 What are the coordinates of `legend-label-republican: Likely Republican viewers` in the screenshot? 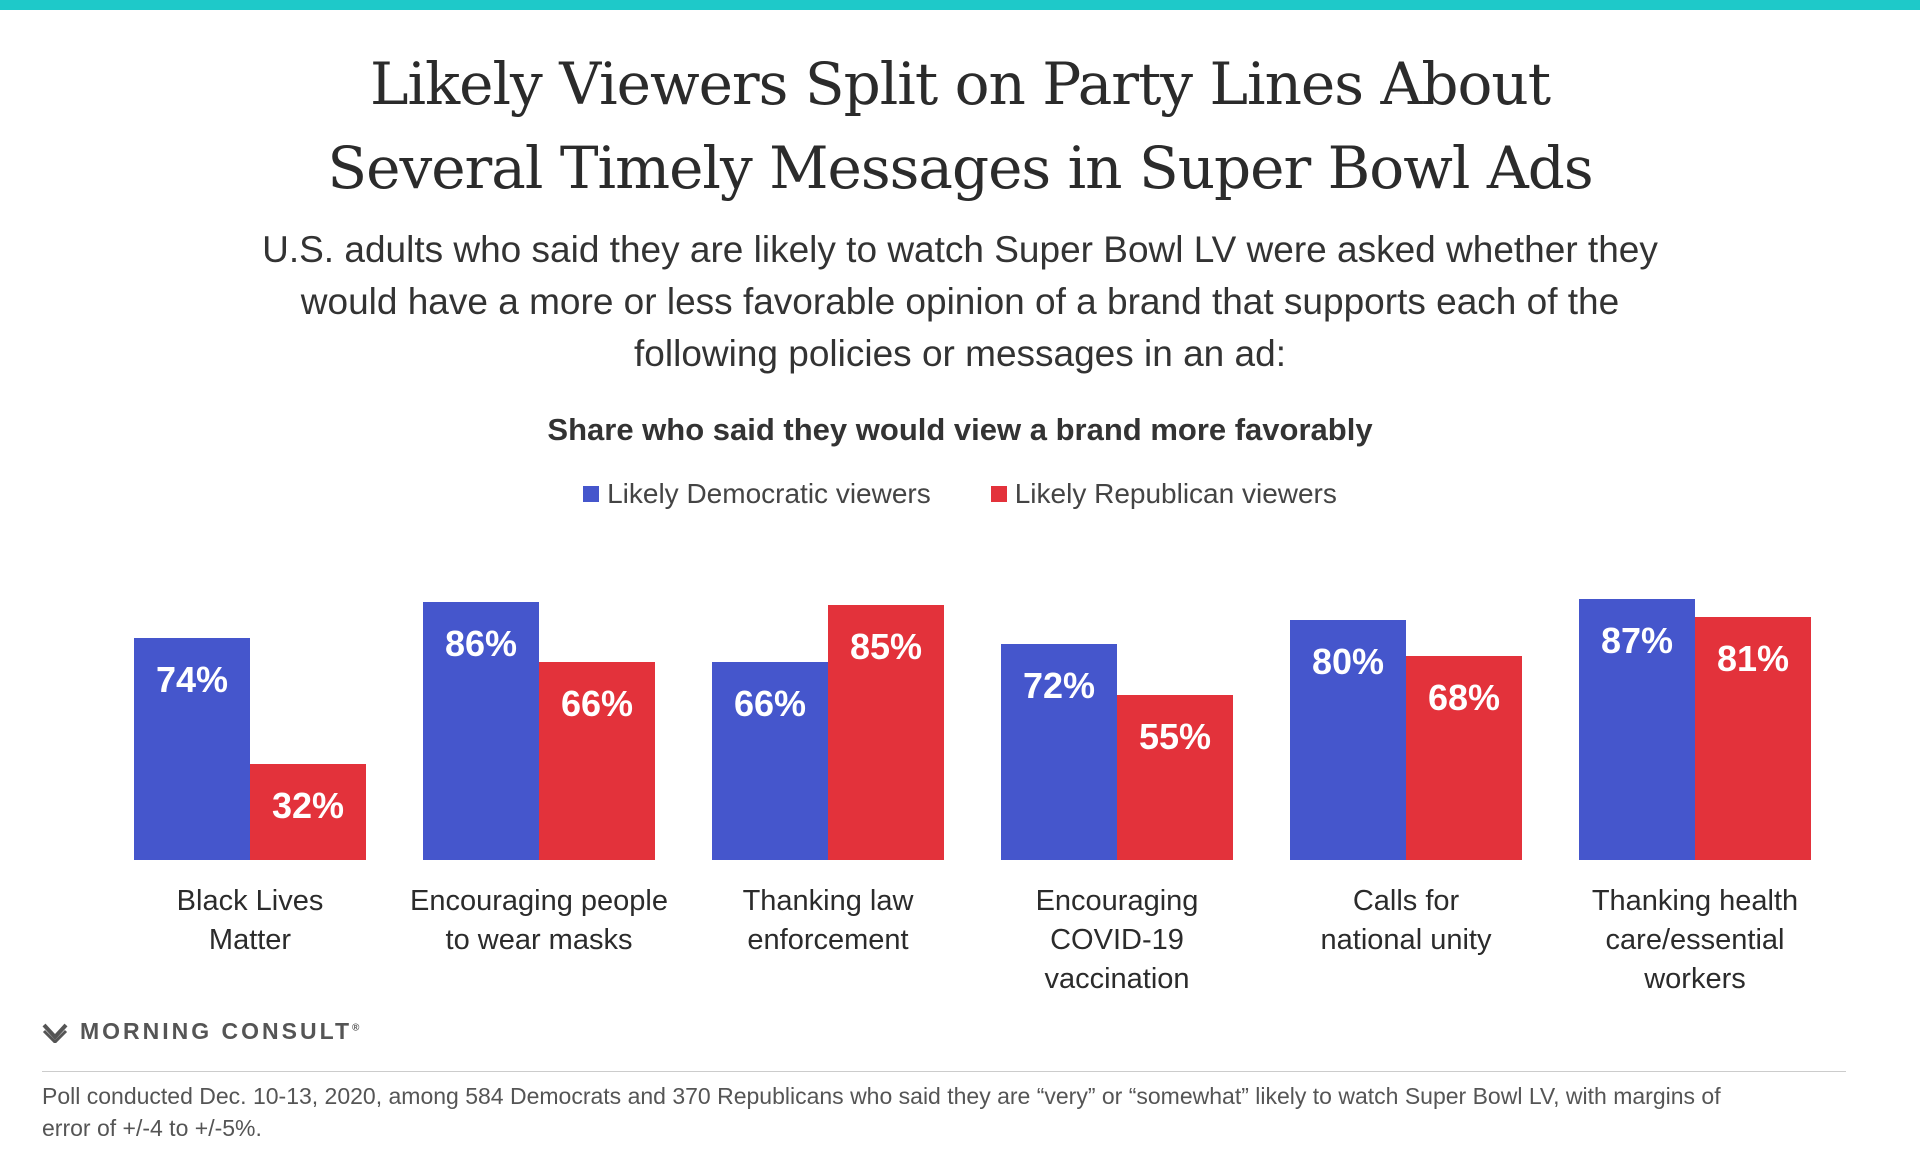 It's located at (1175, 493).